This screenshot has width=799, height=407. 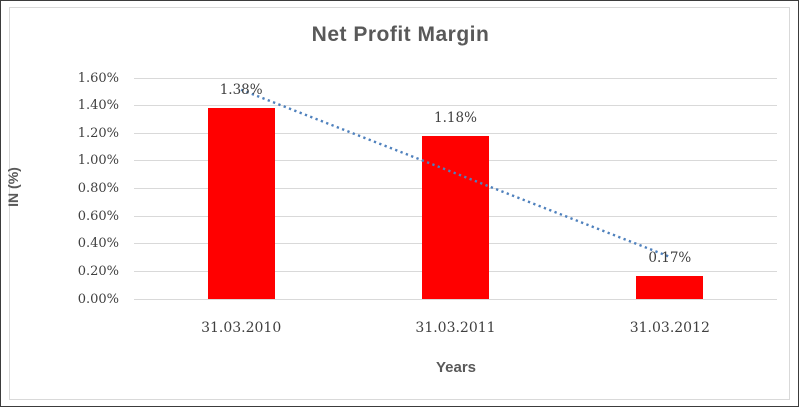 I want to click on y-tick-label: 0.00%, so click(x=98, y=299).